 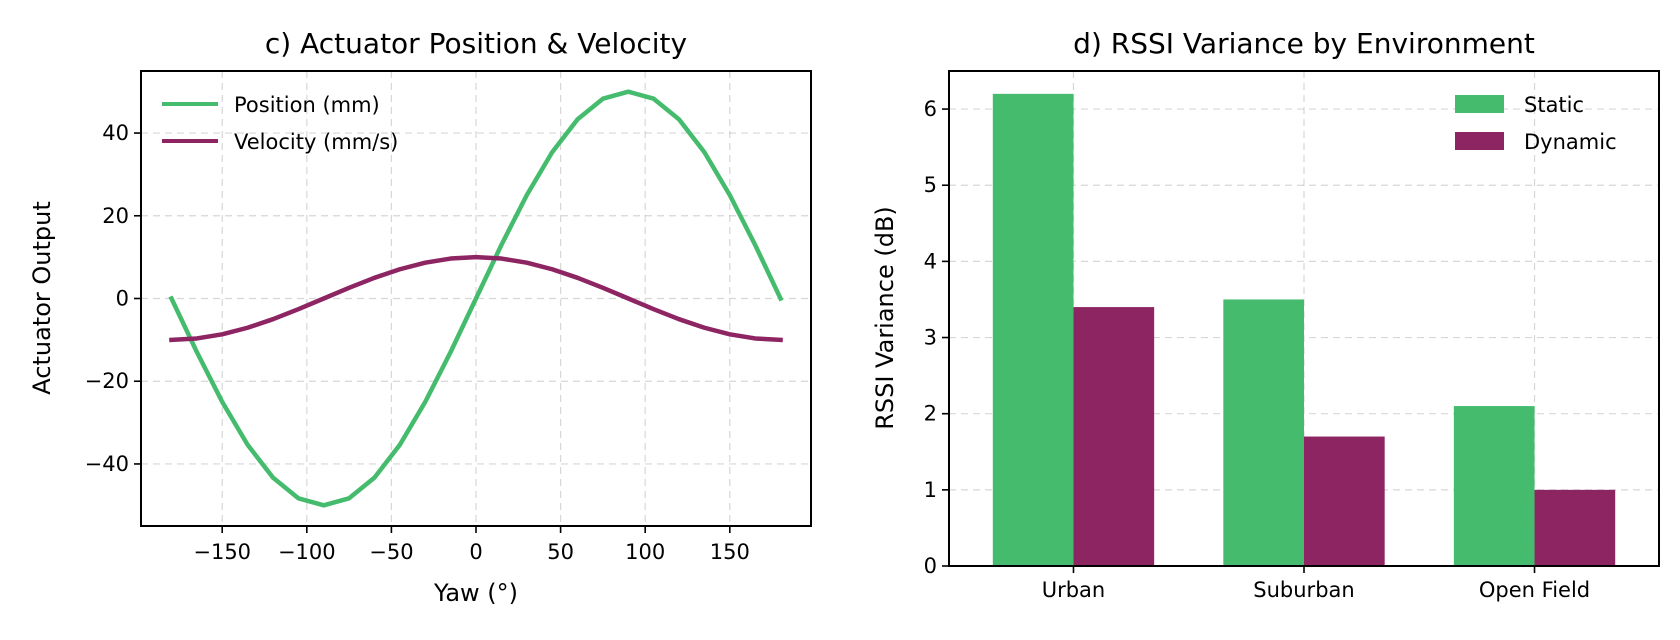 I want to click on line-chart-x-label: Yaw (°), so click(x=475, y=593).